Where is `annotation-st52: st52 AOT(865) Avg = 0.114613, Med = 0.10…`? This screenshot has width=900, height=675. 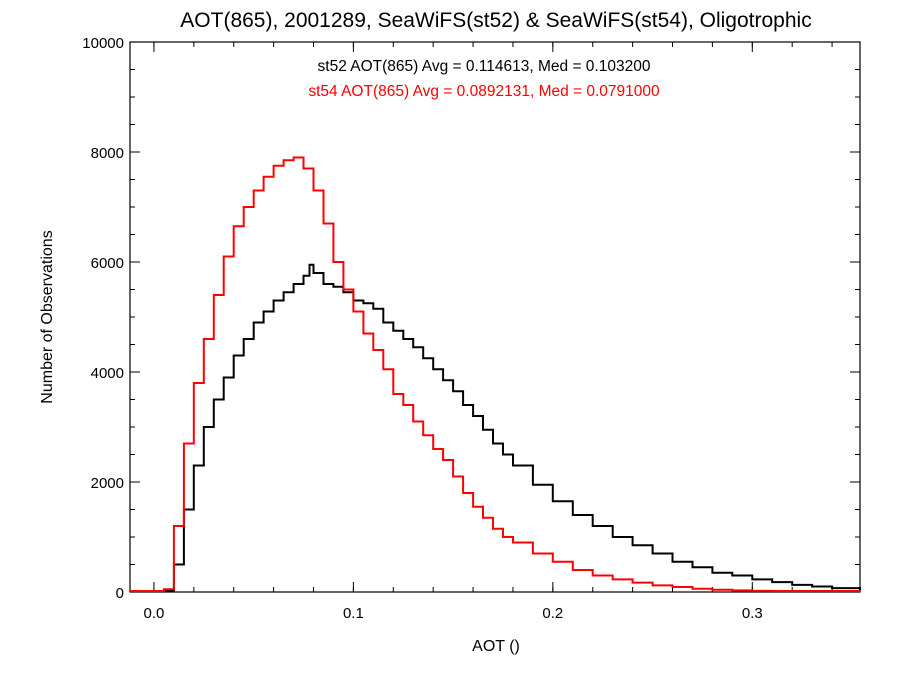 annotation-st52: st52 AOT(865) Avg = 0.114613, Med = 0.10… is located at coordinates (484, 66).